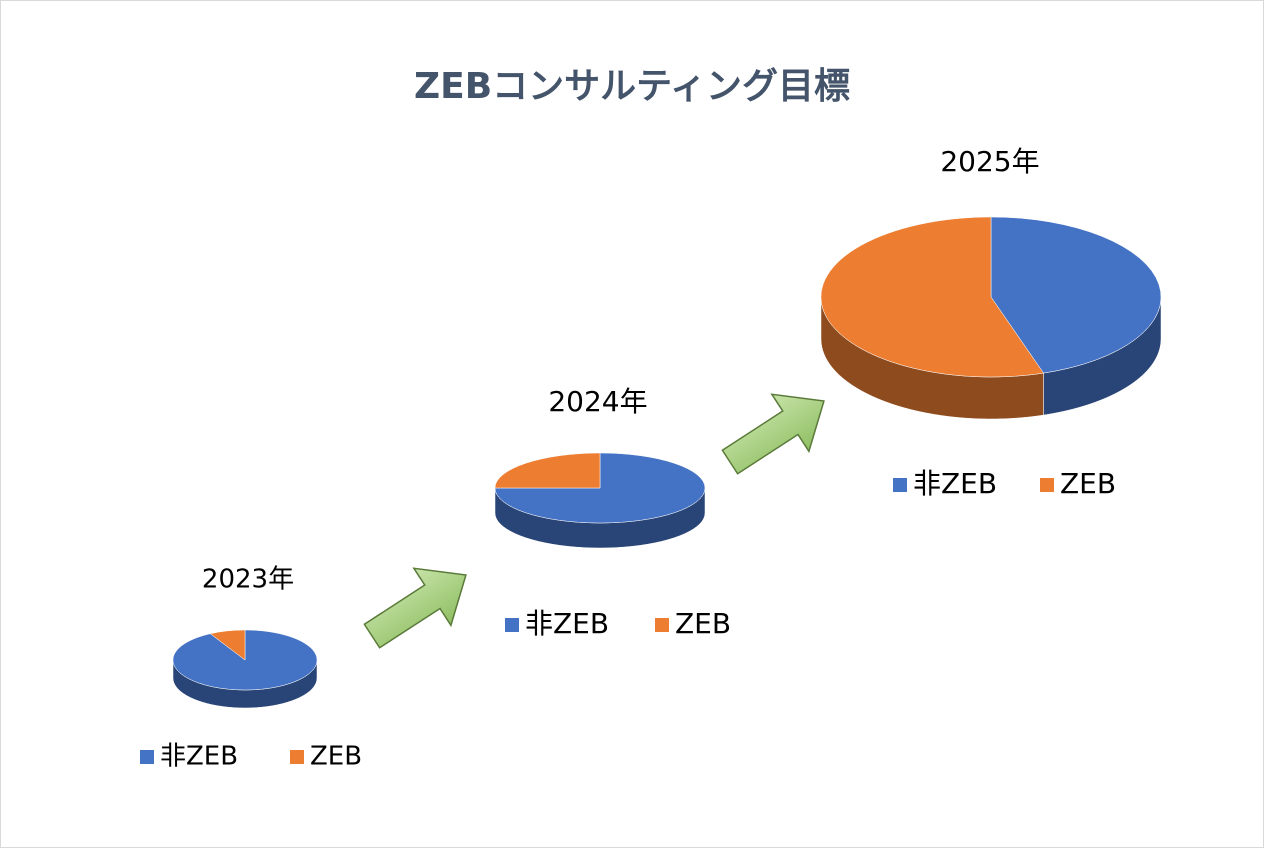 The image size is (1264, 848). I want to click on pie-title: 2023年, so click(248, 580).